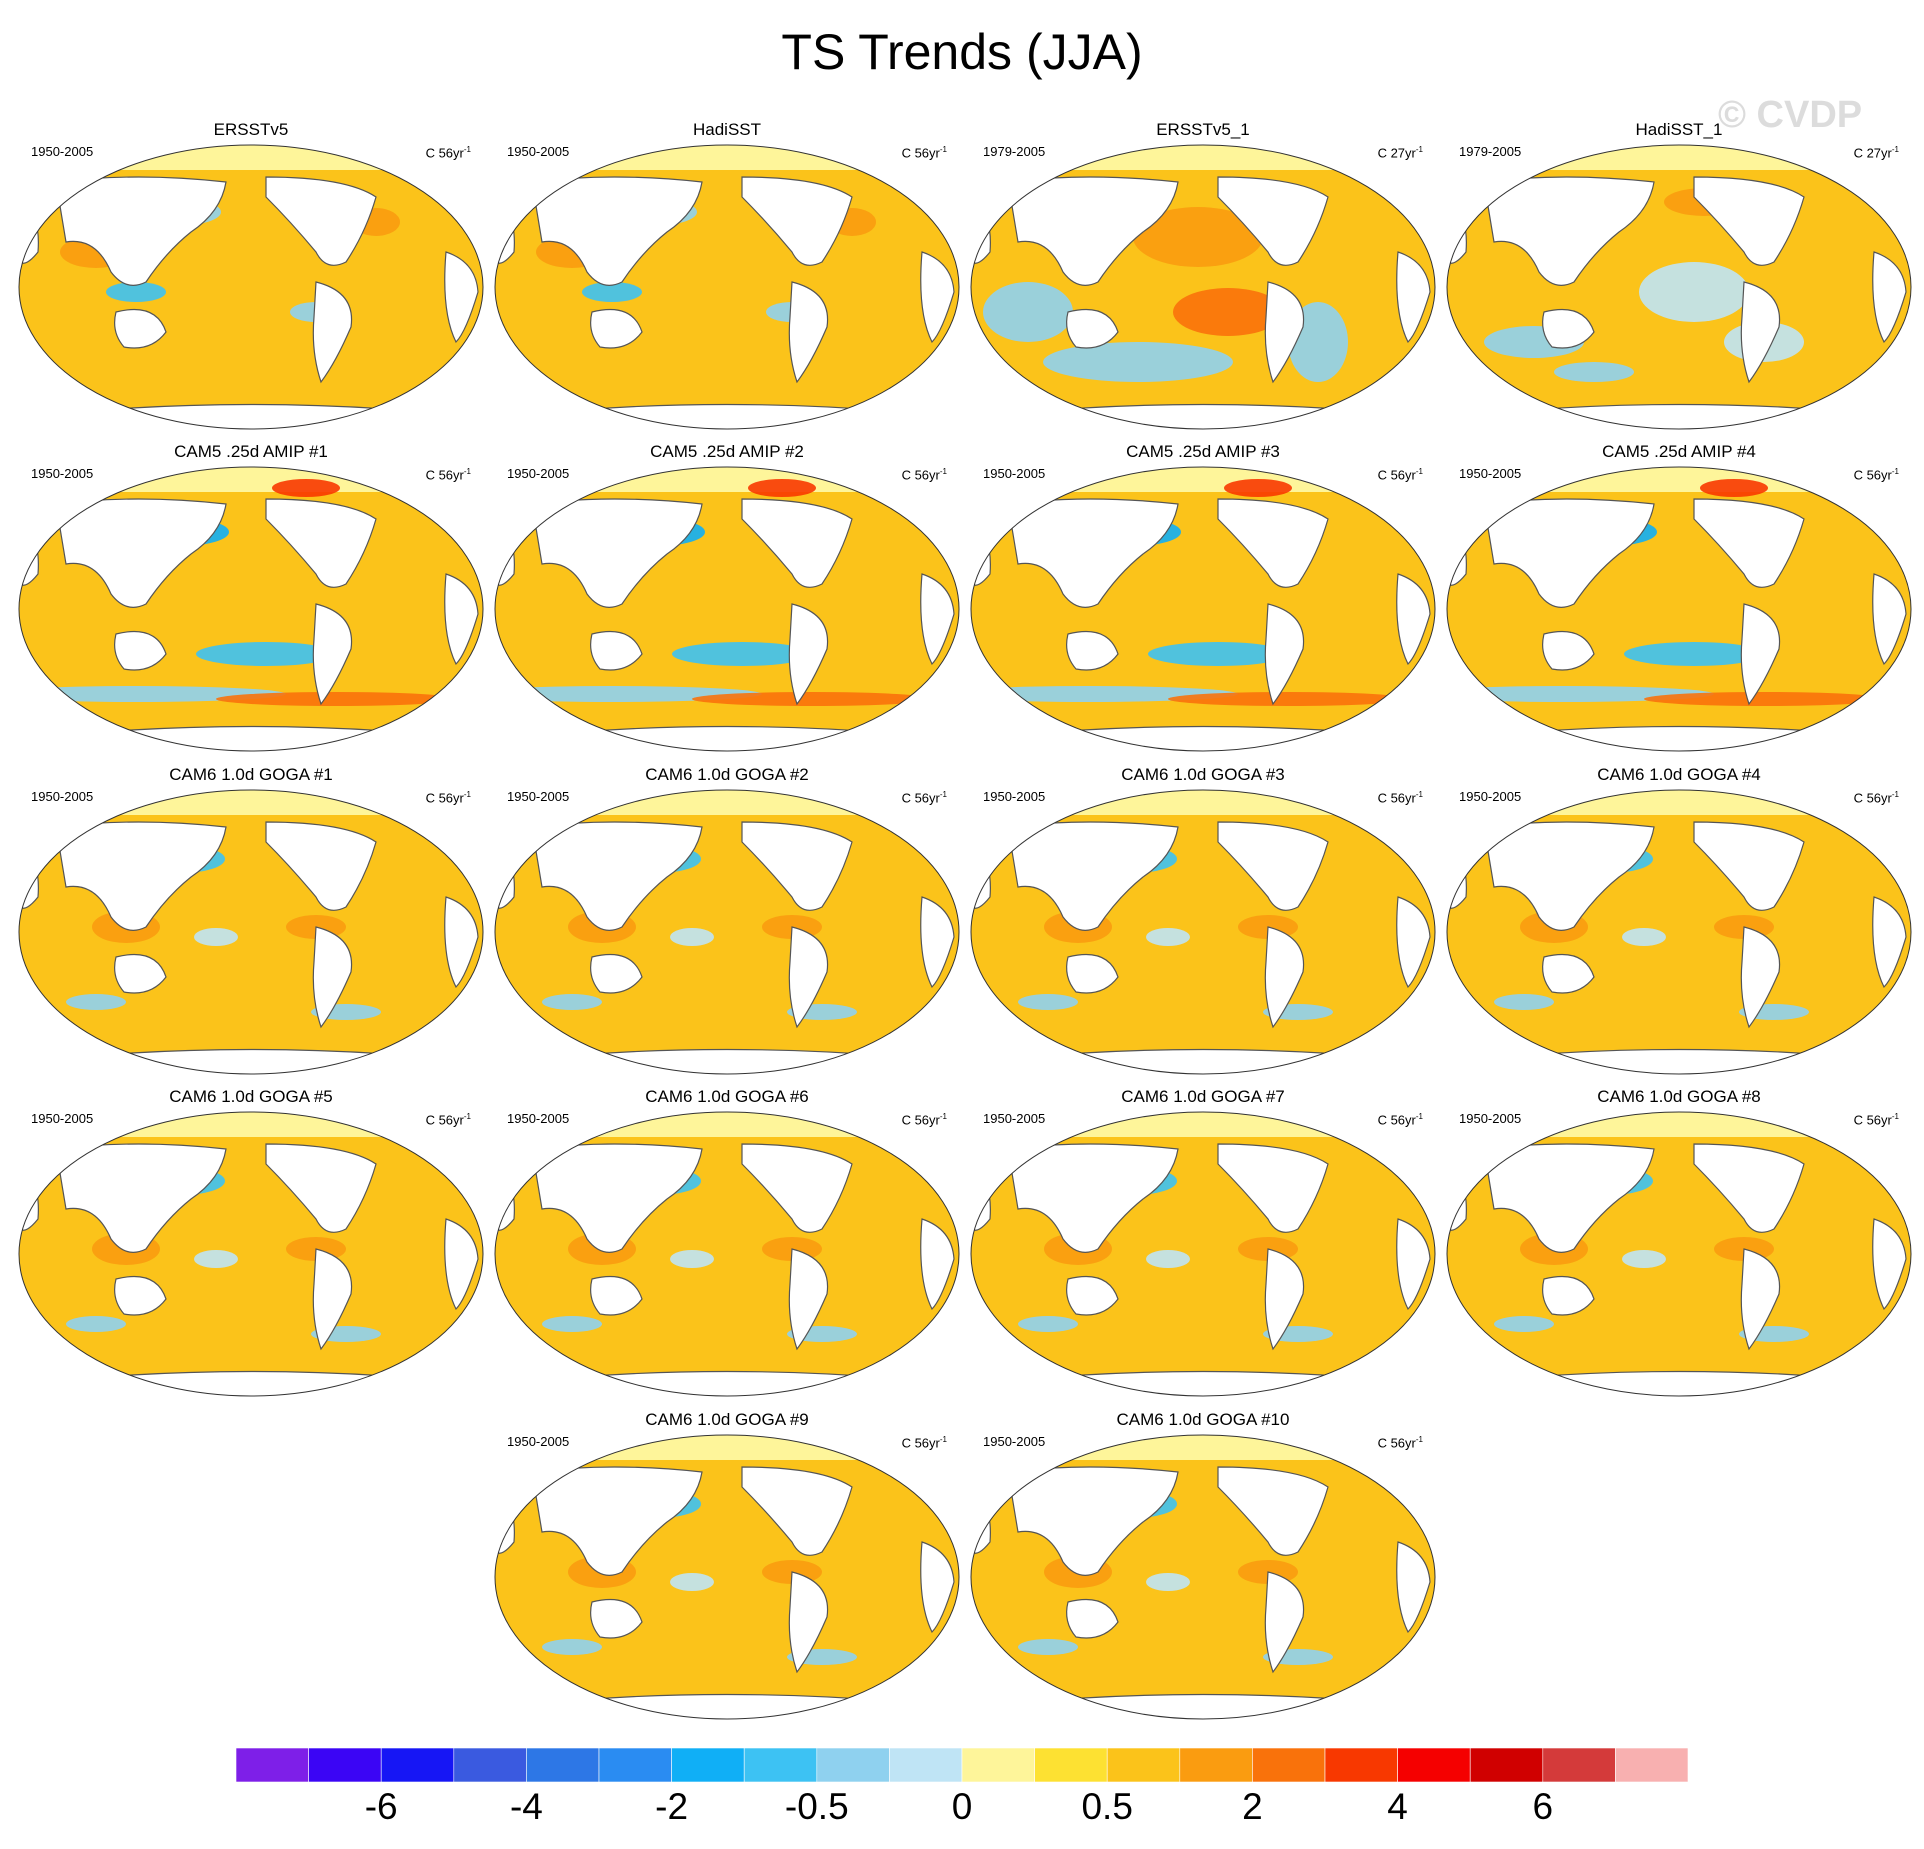  What do you see at coordinates (727, 1419) in the screenshot?
I see `panel-title: CAM6 1.0d GOGA #9` at bounding box center [727, 1419].